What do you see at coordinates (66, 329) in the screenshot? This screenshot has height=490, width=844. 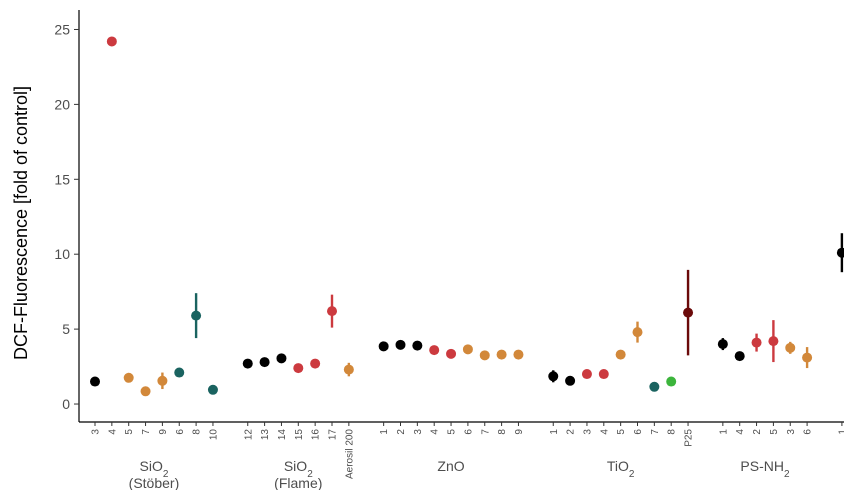 I see `y-tick-label: 5` at bounding box center [66, 329].